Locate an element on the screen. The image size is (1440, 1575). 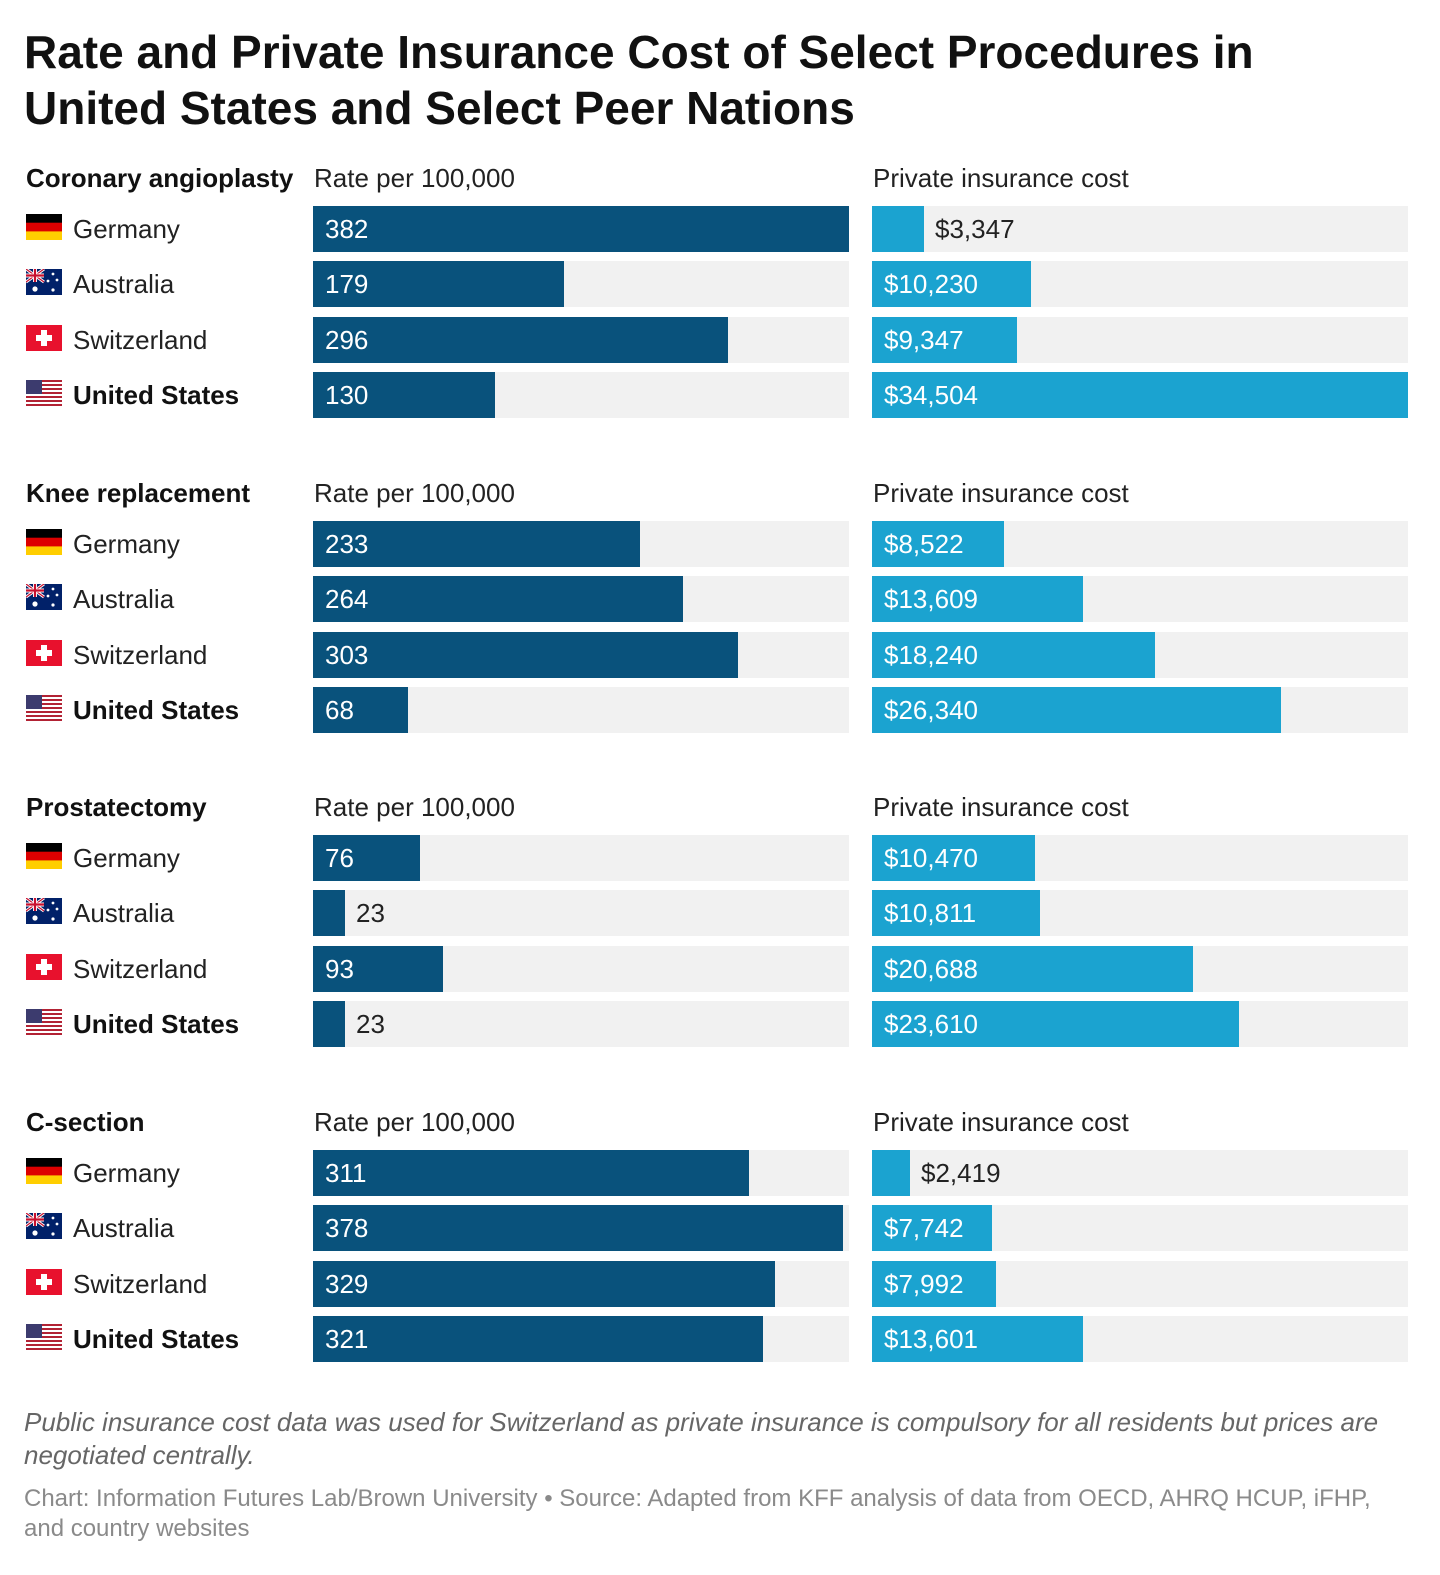
cost-value-label: $10,811 is located at coordinates (930, 913).